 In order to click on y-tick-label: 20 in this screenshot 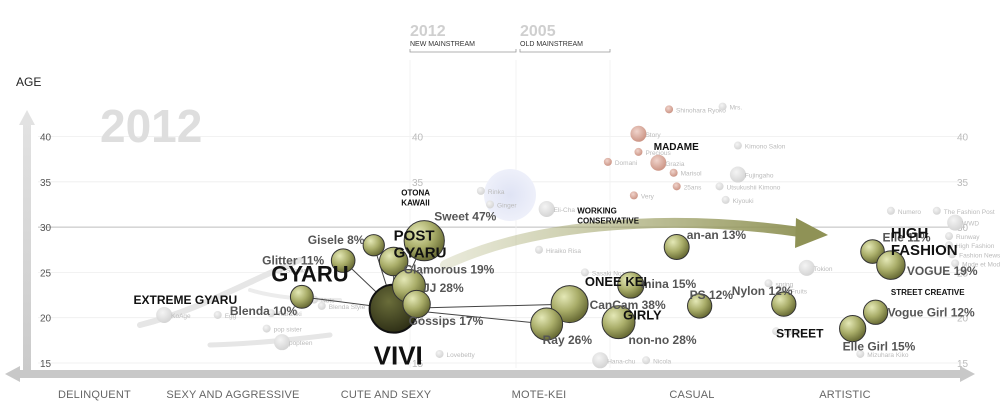, I will do `click(46, 319)`.